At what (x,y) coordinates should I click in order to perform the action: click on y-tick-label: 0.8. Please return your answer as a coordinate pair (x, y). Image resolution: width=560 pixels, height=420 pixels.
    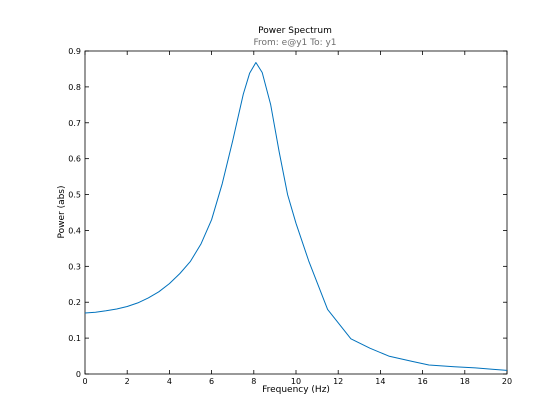
    Looking at the image, I should click on (74, 87).